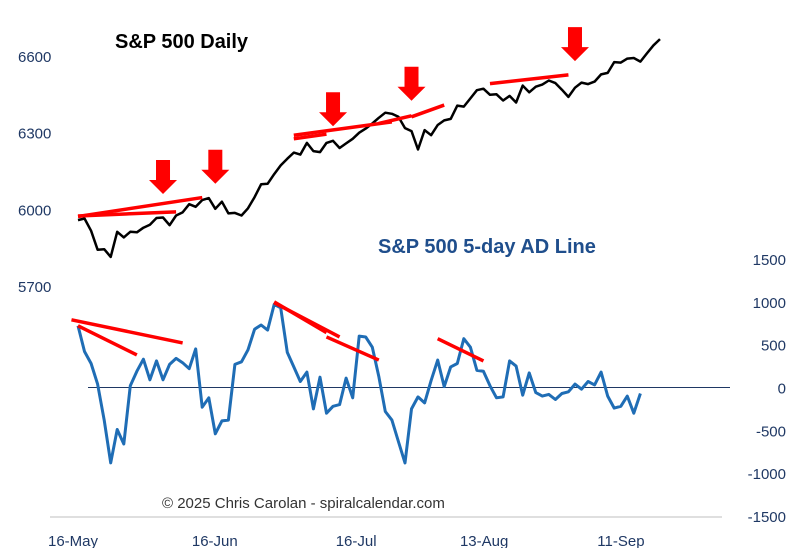 The height and width of the screenshot is (548, 799). I want to click on right-y-tick-label: -1000, so click(767, 474).